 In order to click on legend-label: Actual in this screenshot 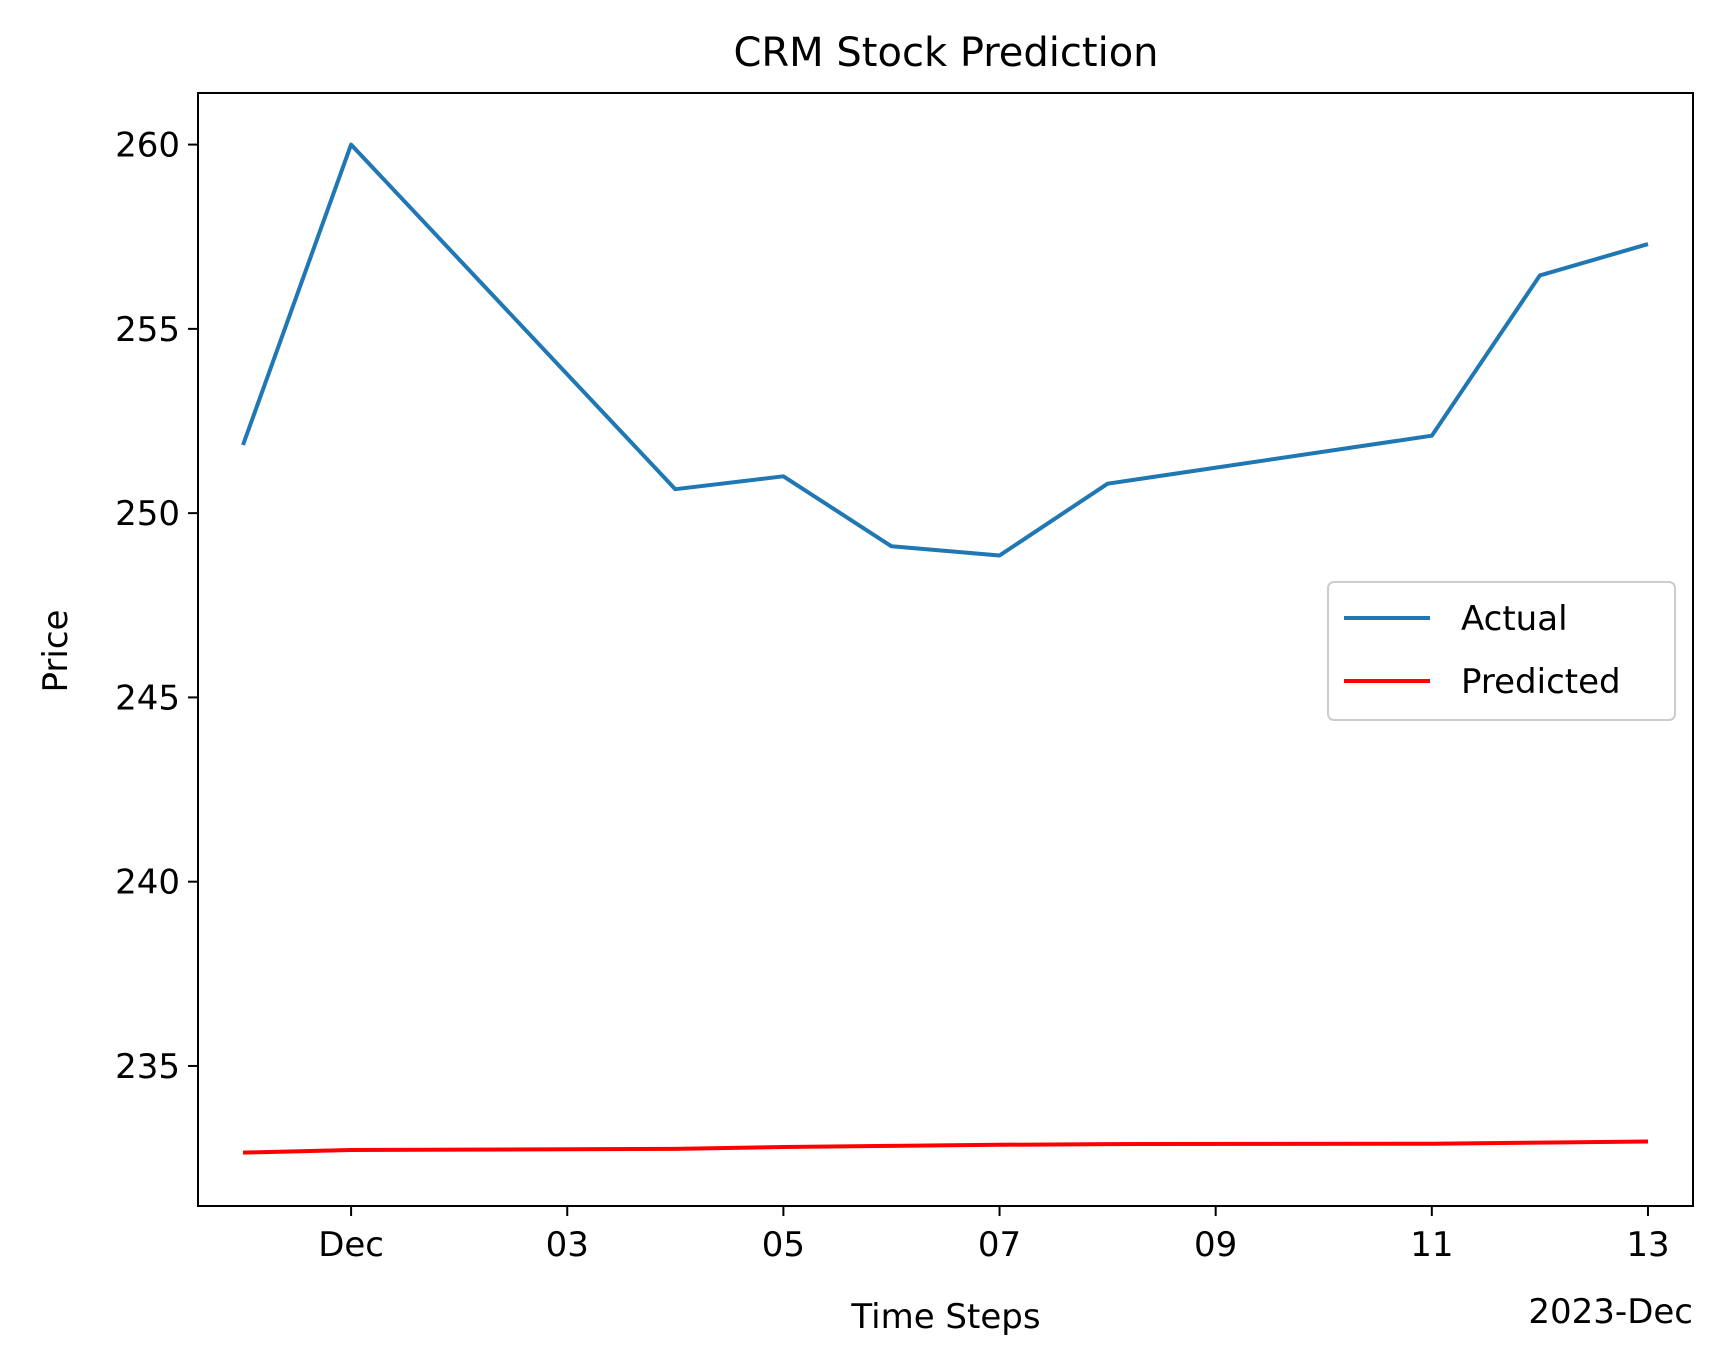, I will do `click(1514, 619)`.